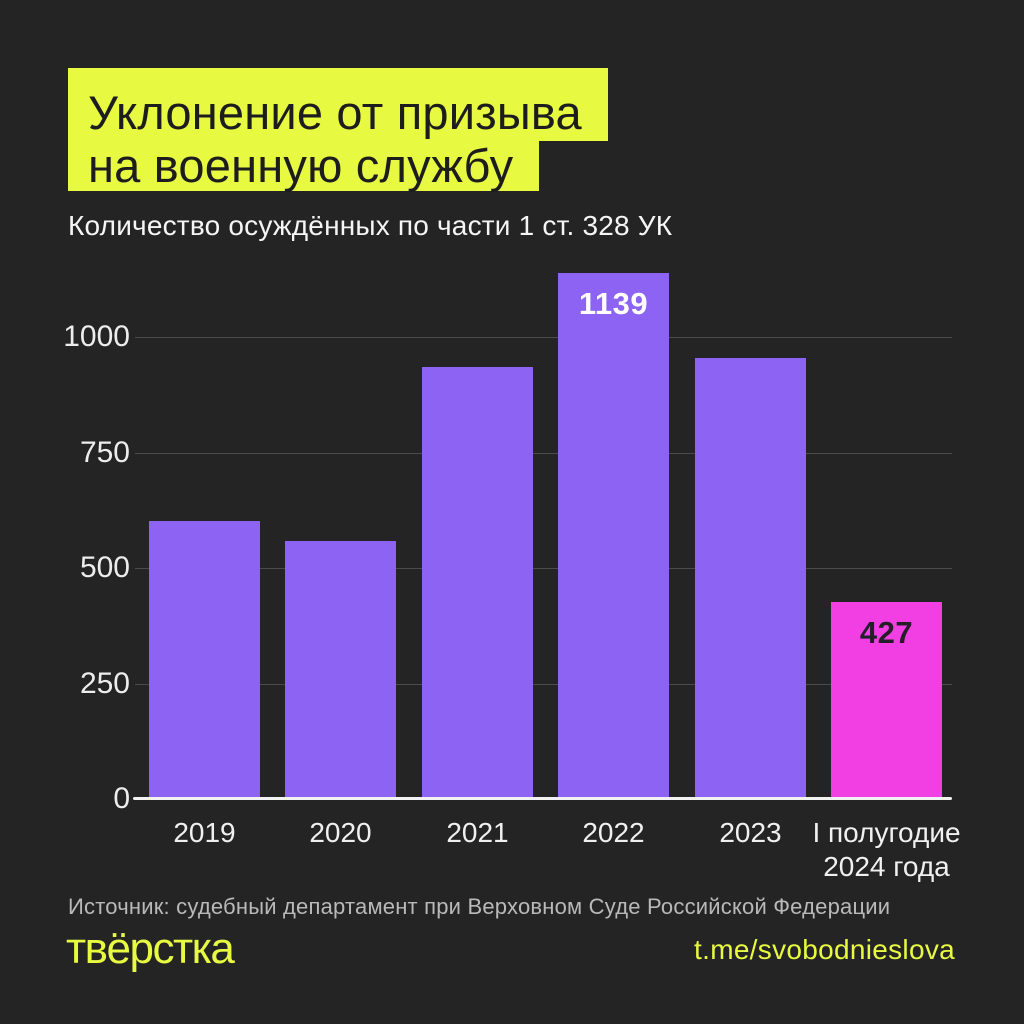 The height and width of the screenshot is (1024, 1024). I want to click on x-axis-line, so click(542, 798).